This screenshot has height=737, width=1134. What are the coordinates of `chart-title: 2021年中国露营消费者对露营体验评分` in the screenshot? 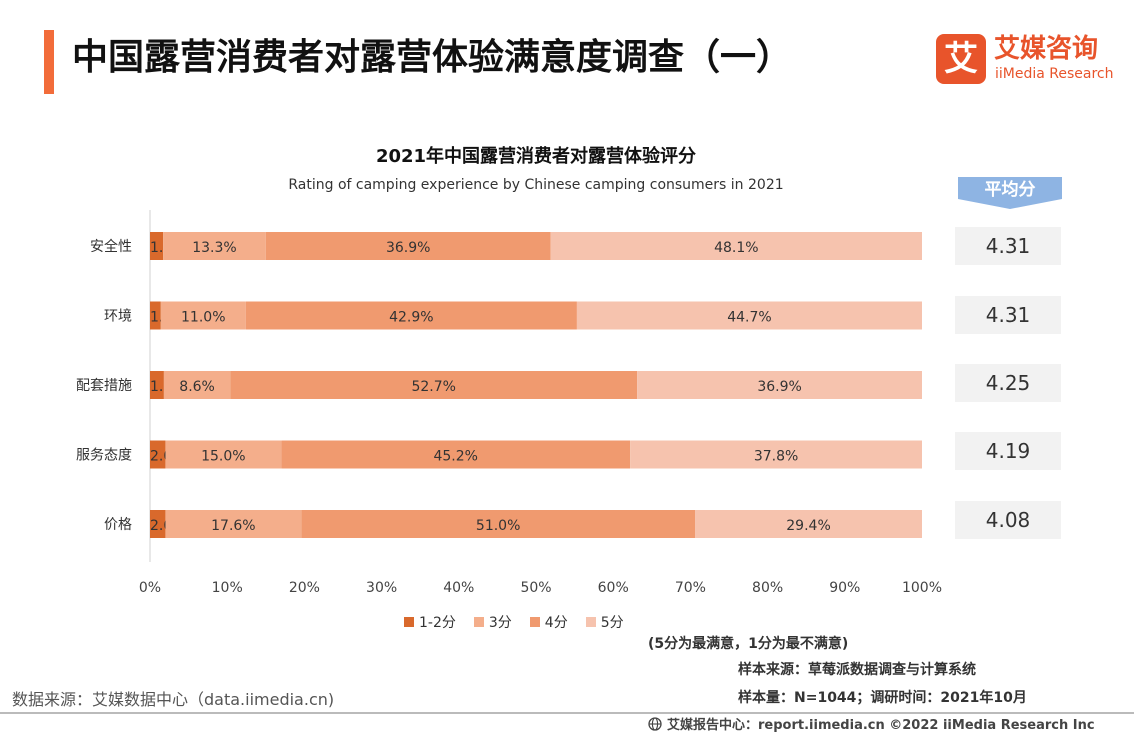 It's located at (536, 156).